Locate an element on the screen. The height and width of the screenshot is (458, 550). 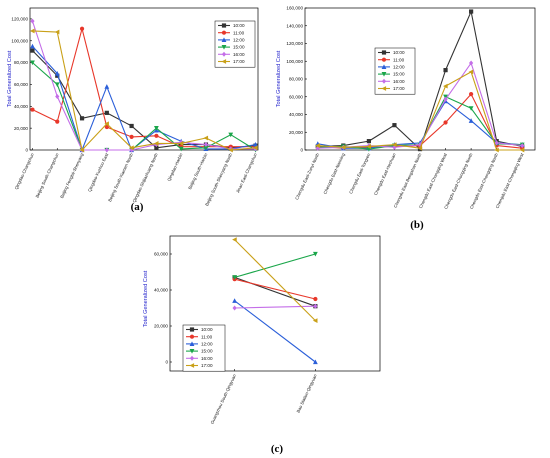
x-tick-label: Qingdao-Changchun is located at coordinates (25, 171).